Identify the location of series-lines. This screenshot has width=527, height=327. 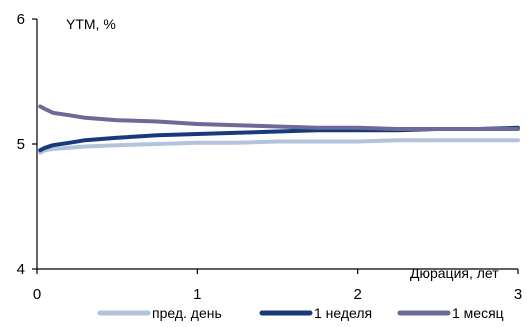
(279, 129).